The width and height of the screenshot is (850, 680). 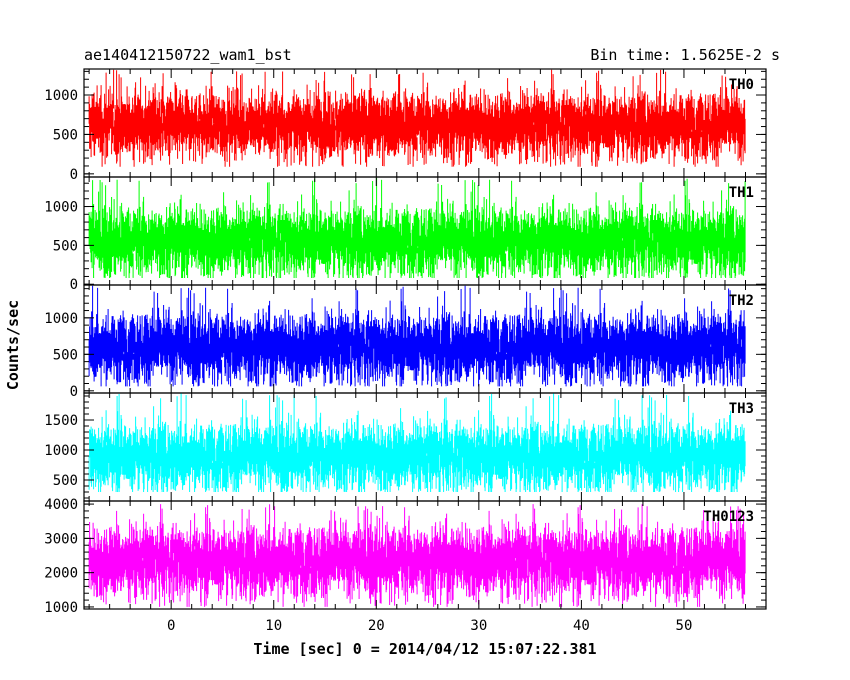 What do you see at coordinates (417, 555) in the screenshot?
I see `series-th0123-line` at bounding box center [417, 555].